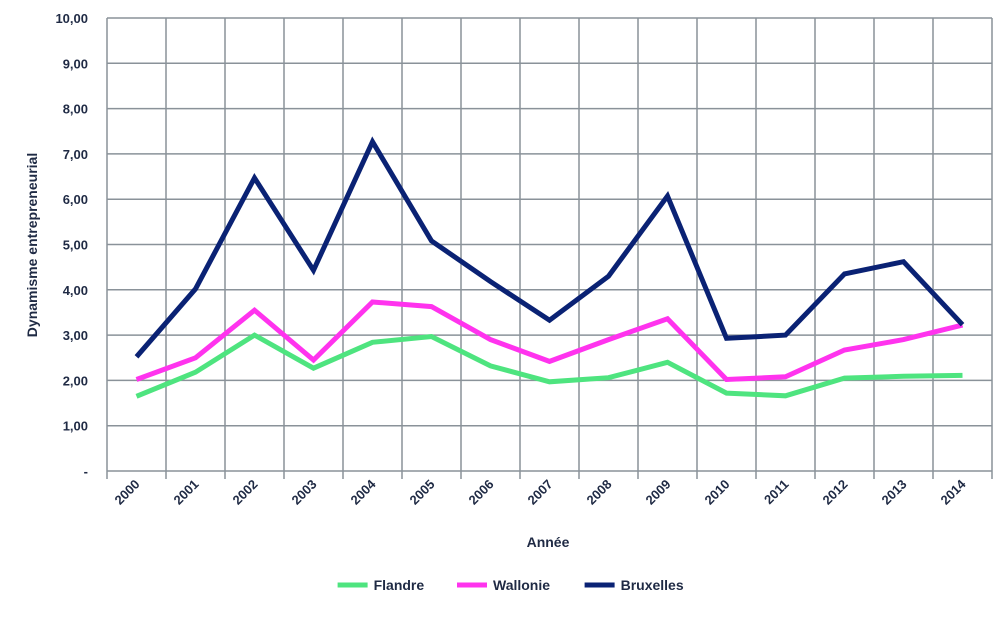  Describe the element at coordinates (75, 245) in the screenshot. I see `y-tick-label: 5,00` at that location.